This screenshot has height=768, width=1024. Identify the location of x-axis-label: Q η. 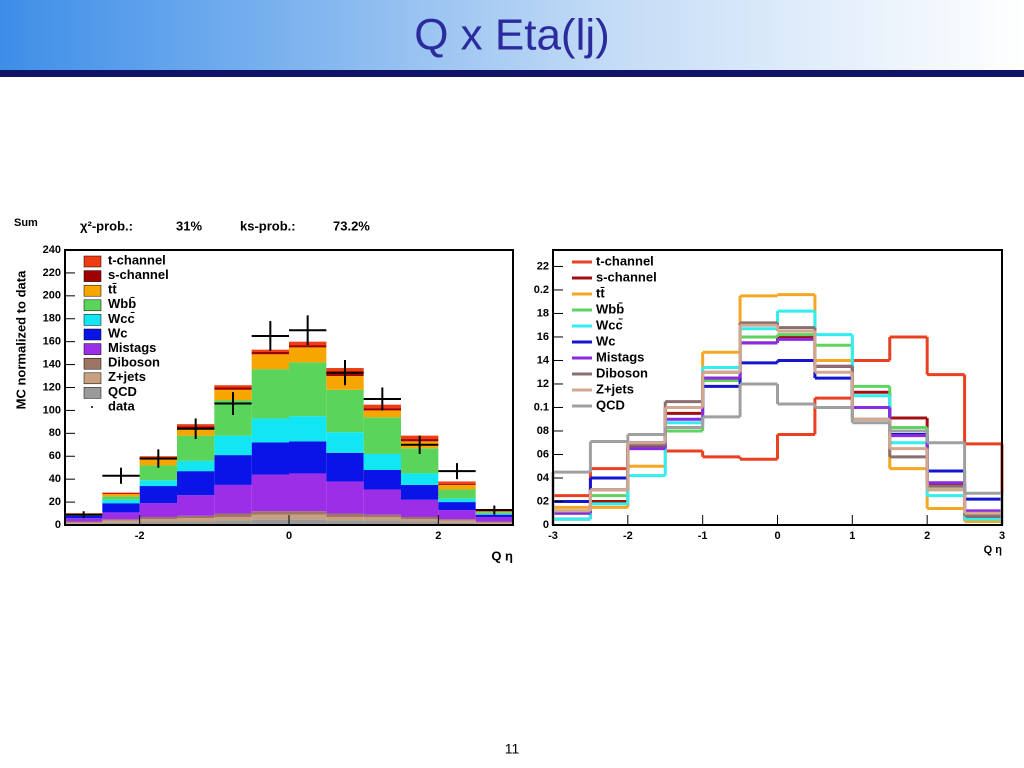
(993, 550).